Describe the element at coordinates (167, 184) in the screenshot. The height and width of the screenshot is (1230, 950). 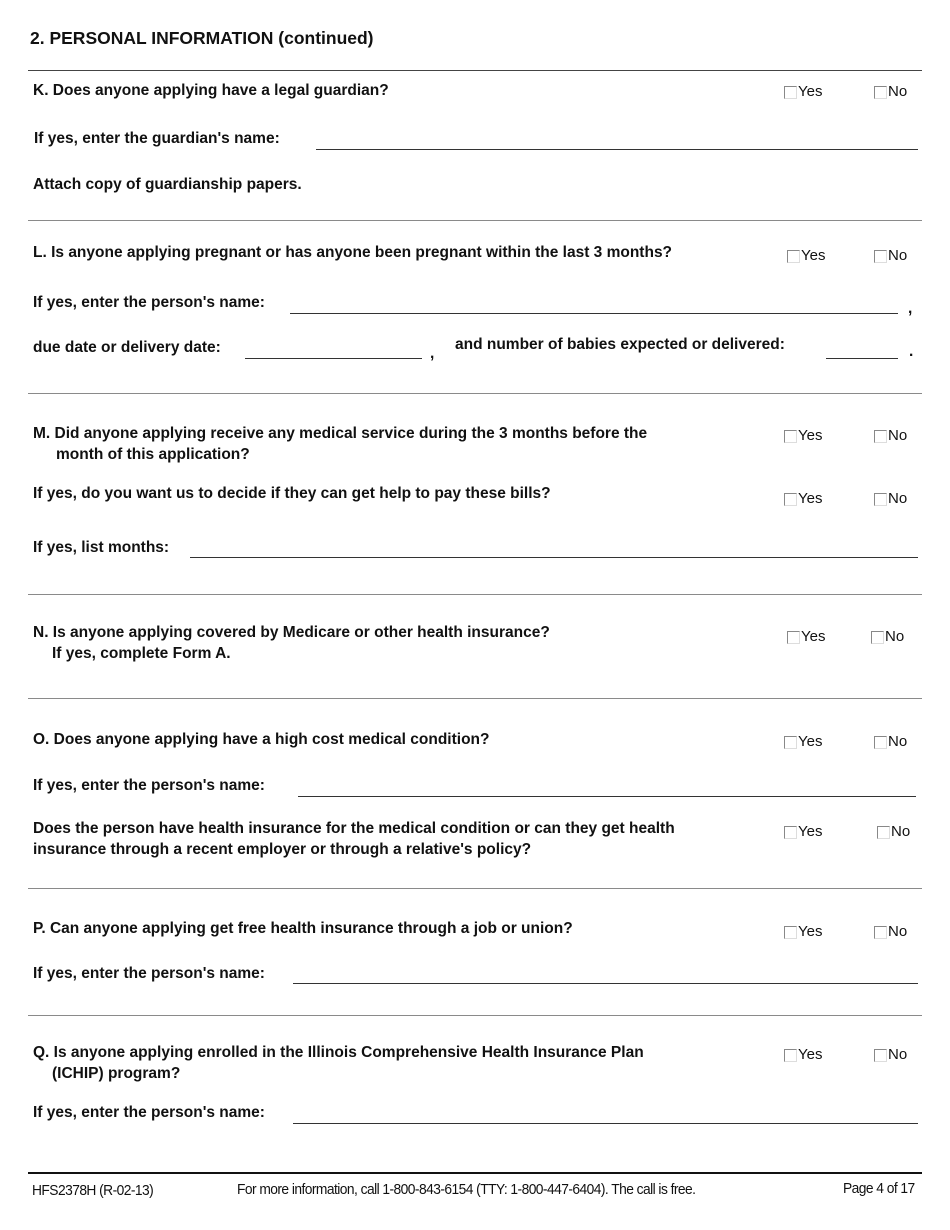
I see `guardianship-note: Attach copy of guardianship papers.` at that location.